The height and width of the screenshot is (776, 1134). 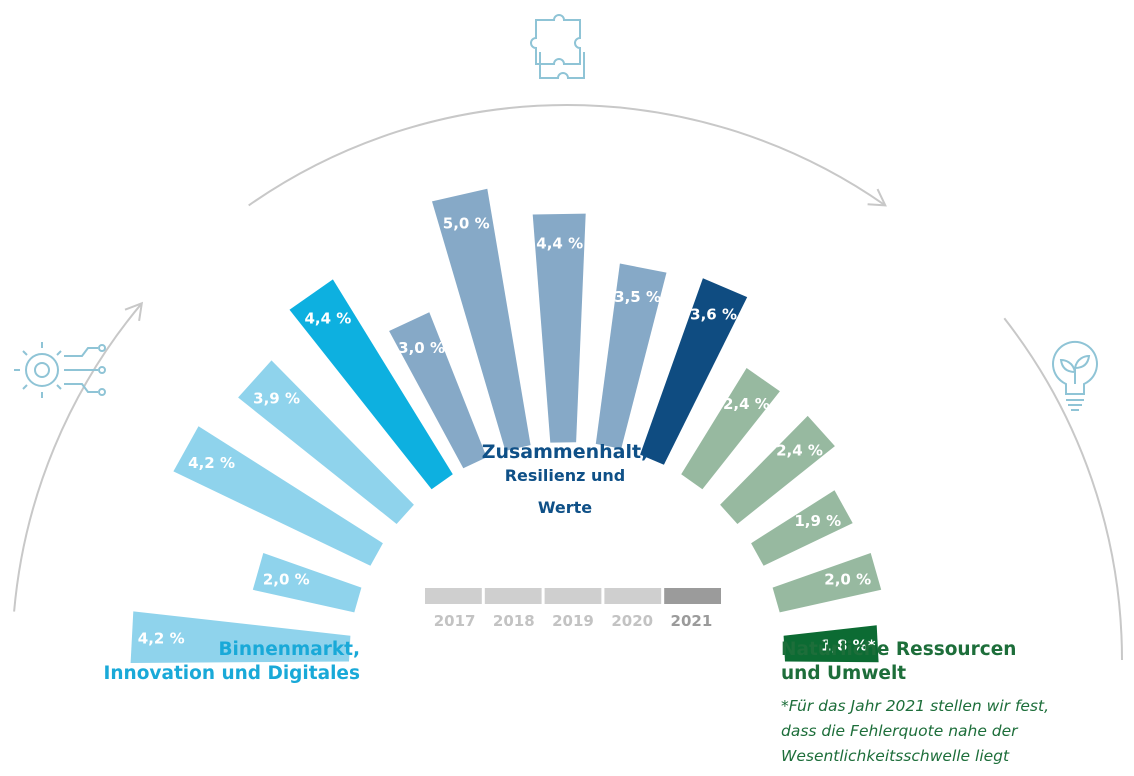 What do you see at coordinates (326, 442) in the screenshot?
I see `bar-1-2020` at bounding box center [326, 442].